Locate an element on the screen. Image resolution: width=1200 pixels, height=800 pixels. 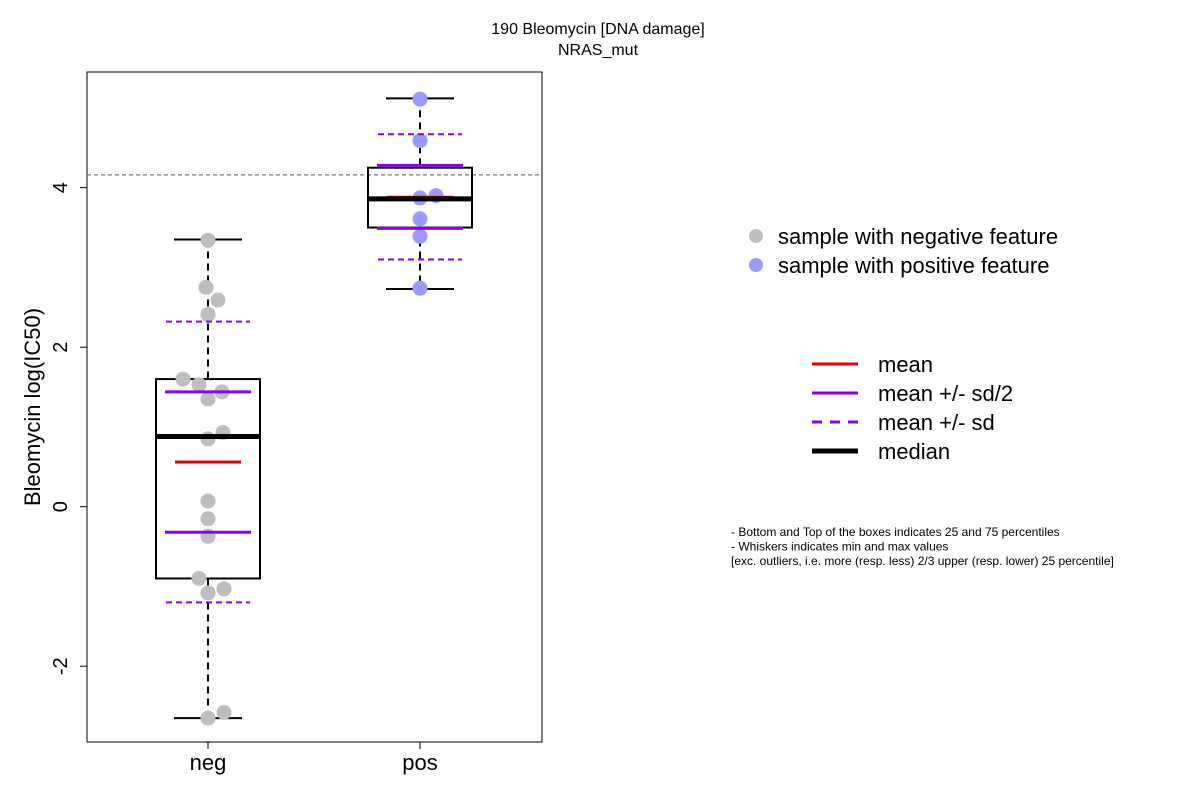
box-group-neg is located at coordinates (208, 479).